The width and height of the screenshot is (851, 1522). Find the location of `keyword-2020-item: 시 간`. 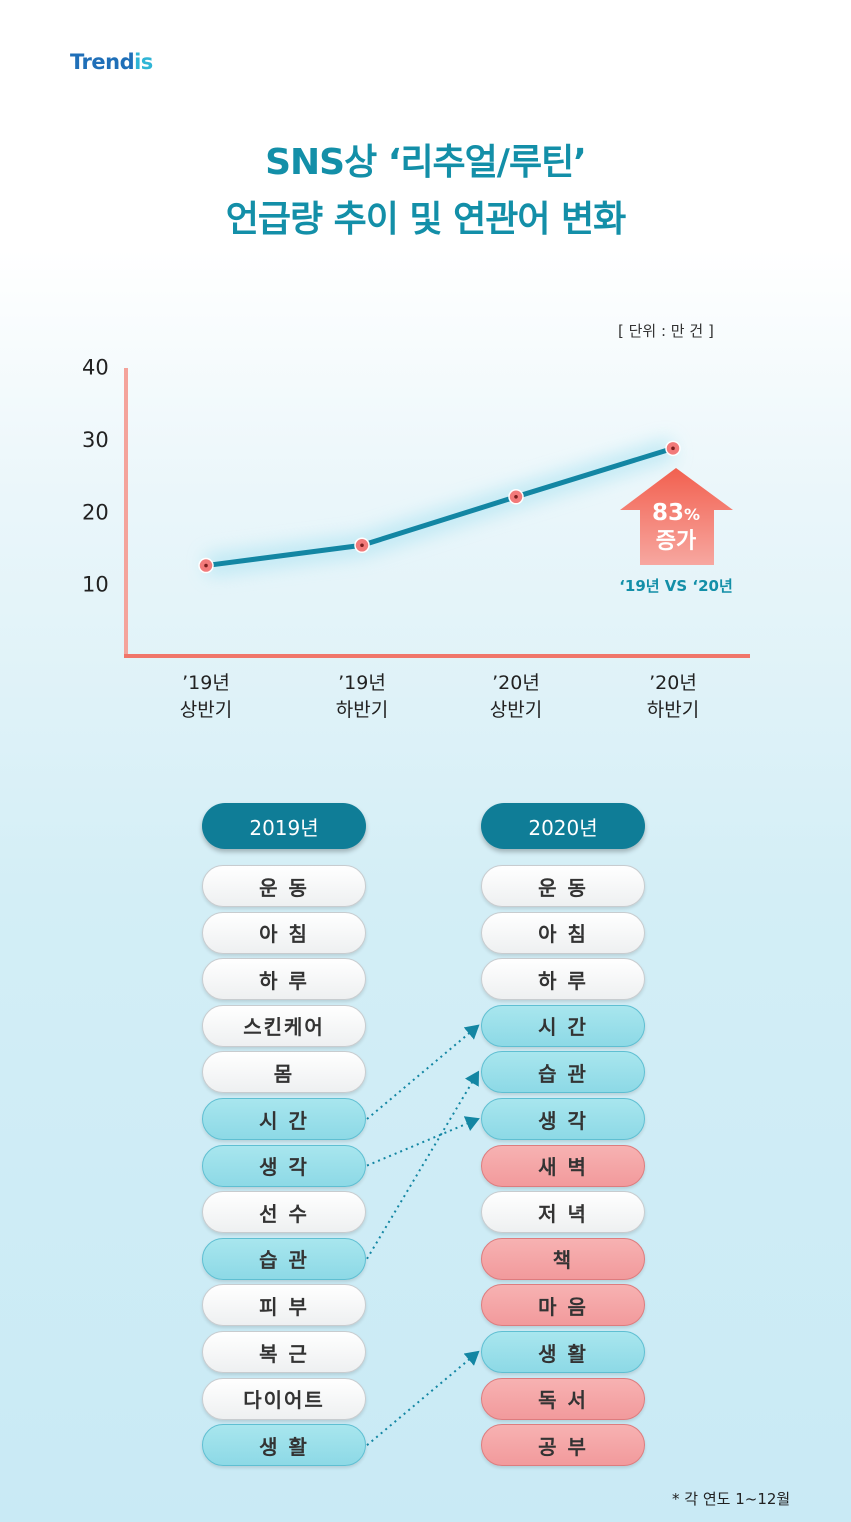

keyword-2020-item: 시 간 is located at coordinates (563, 1025).